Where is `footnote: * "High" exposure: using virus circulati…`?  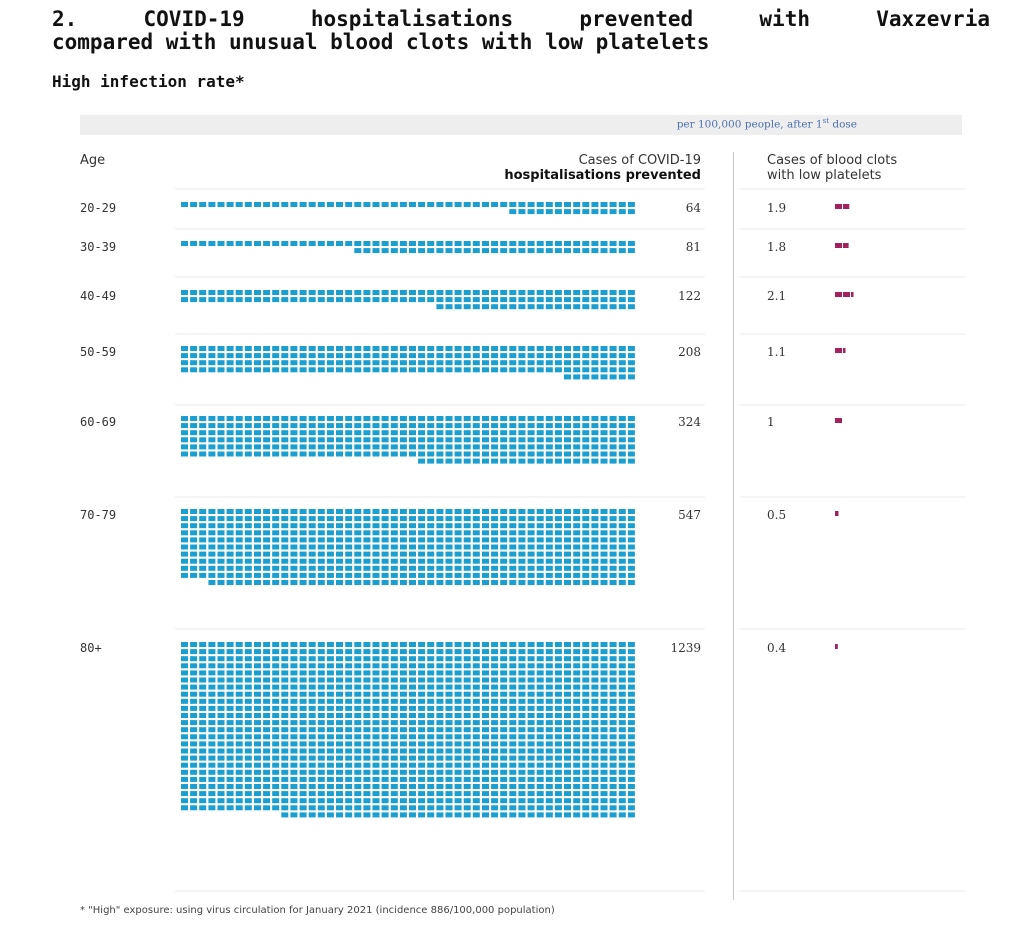 footnote: * "High" exposure: using virus circulati… is located at coordinates (317, 910).